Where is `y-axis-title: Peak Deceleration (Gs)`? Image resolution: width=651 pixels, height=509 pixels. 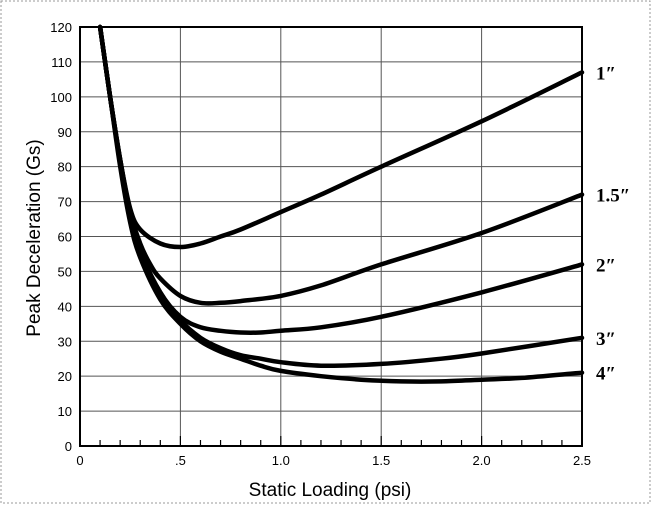 y-axis-title: Peak Deceleration (Gs) is located at coordinates (34, 237).